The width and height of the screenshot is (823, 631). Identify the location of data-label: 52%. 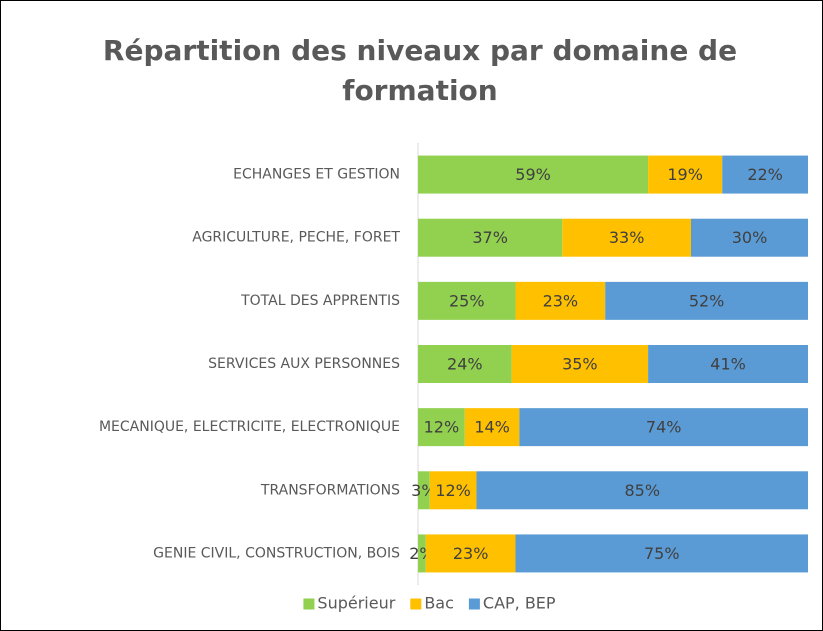
(707, 300).